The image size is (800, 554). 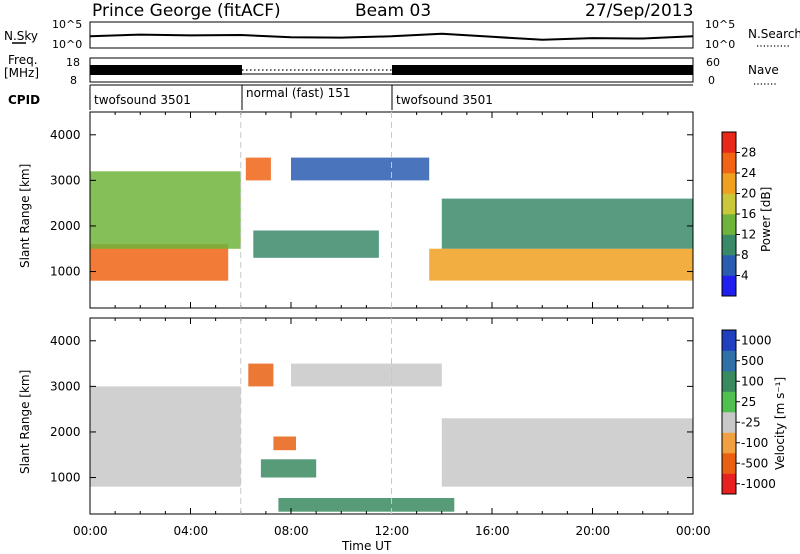 I want to click on power-cbar-tick-label-1: 8, so click(x=745, y=255).